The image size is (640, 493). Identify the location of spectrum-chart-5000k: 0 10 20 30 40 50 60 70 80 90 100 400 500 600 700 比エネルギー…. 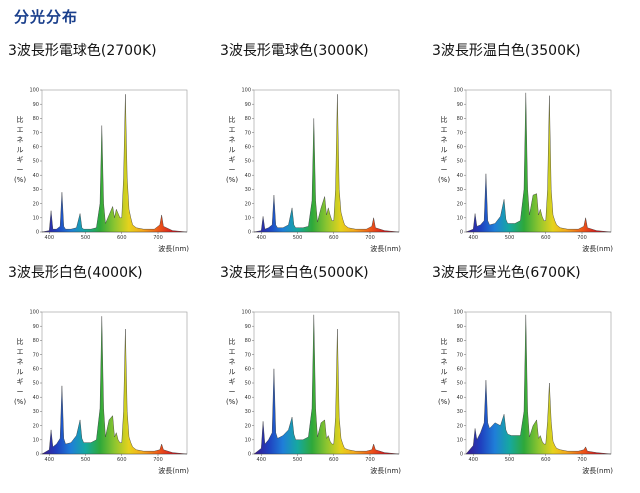
(313, 392).